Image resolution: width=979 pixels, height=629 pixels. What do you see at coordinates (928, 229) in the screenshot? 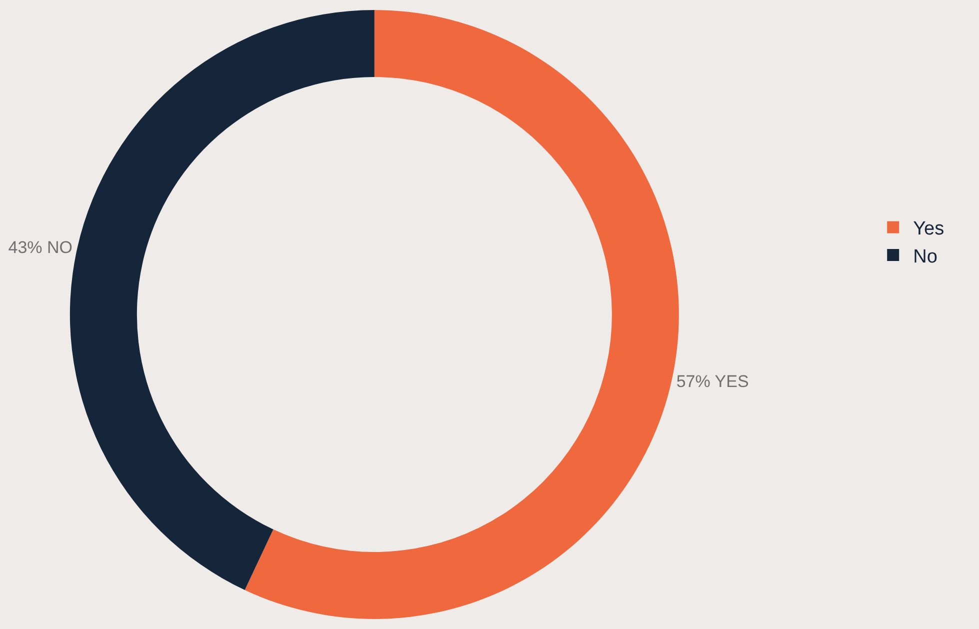
I see `legend-label: Yes` at bounding box center [928, 229].